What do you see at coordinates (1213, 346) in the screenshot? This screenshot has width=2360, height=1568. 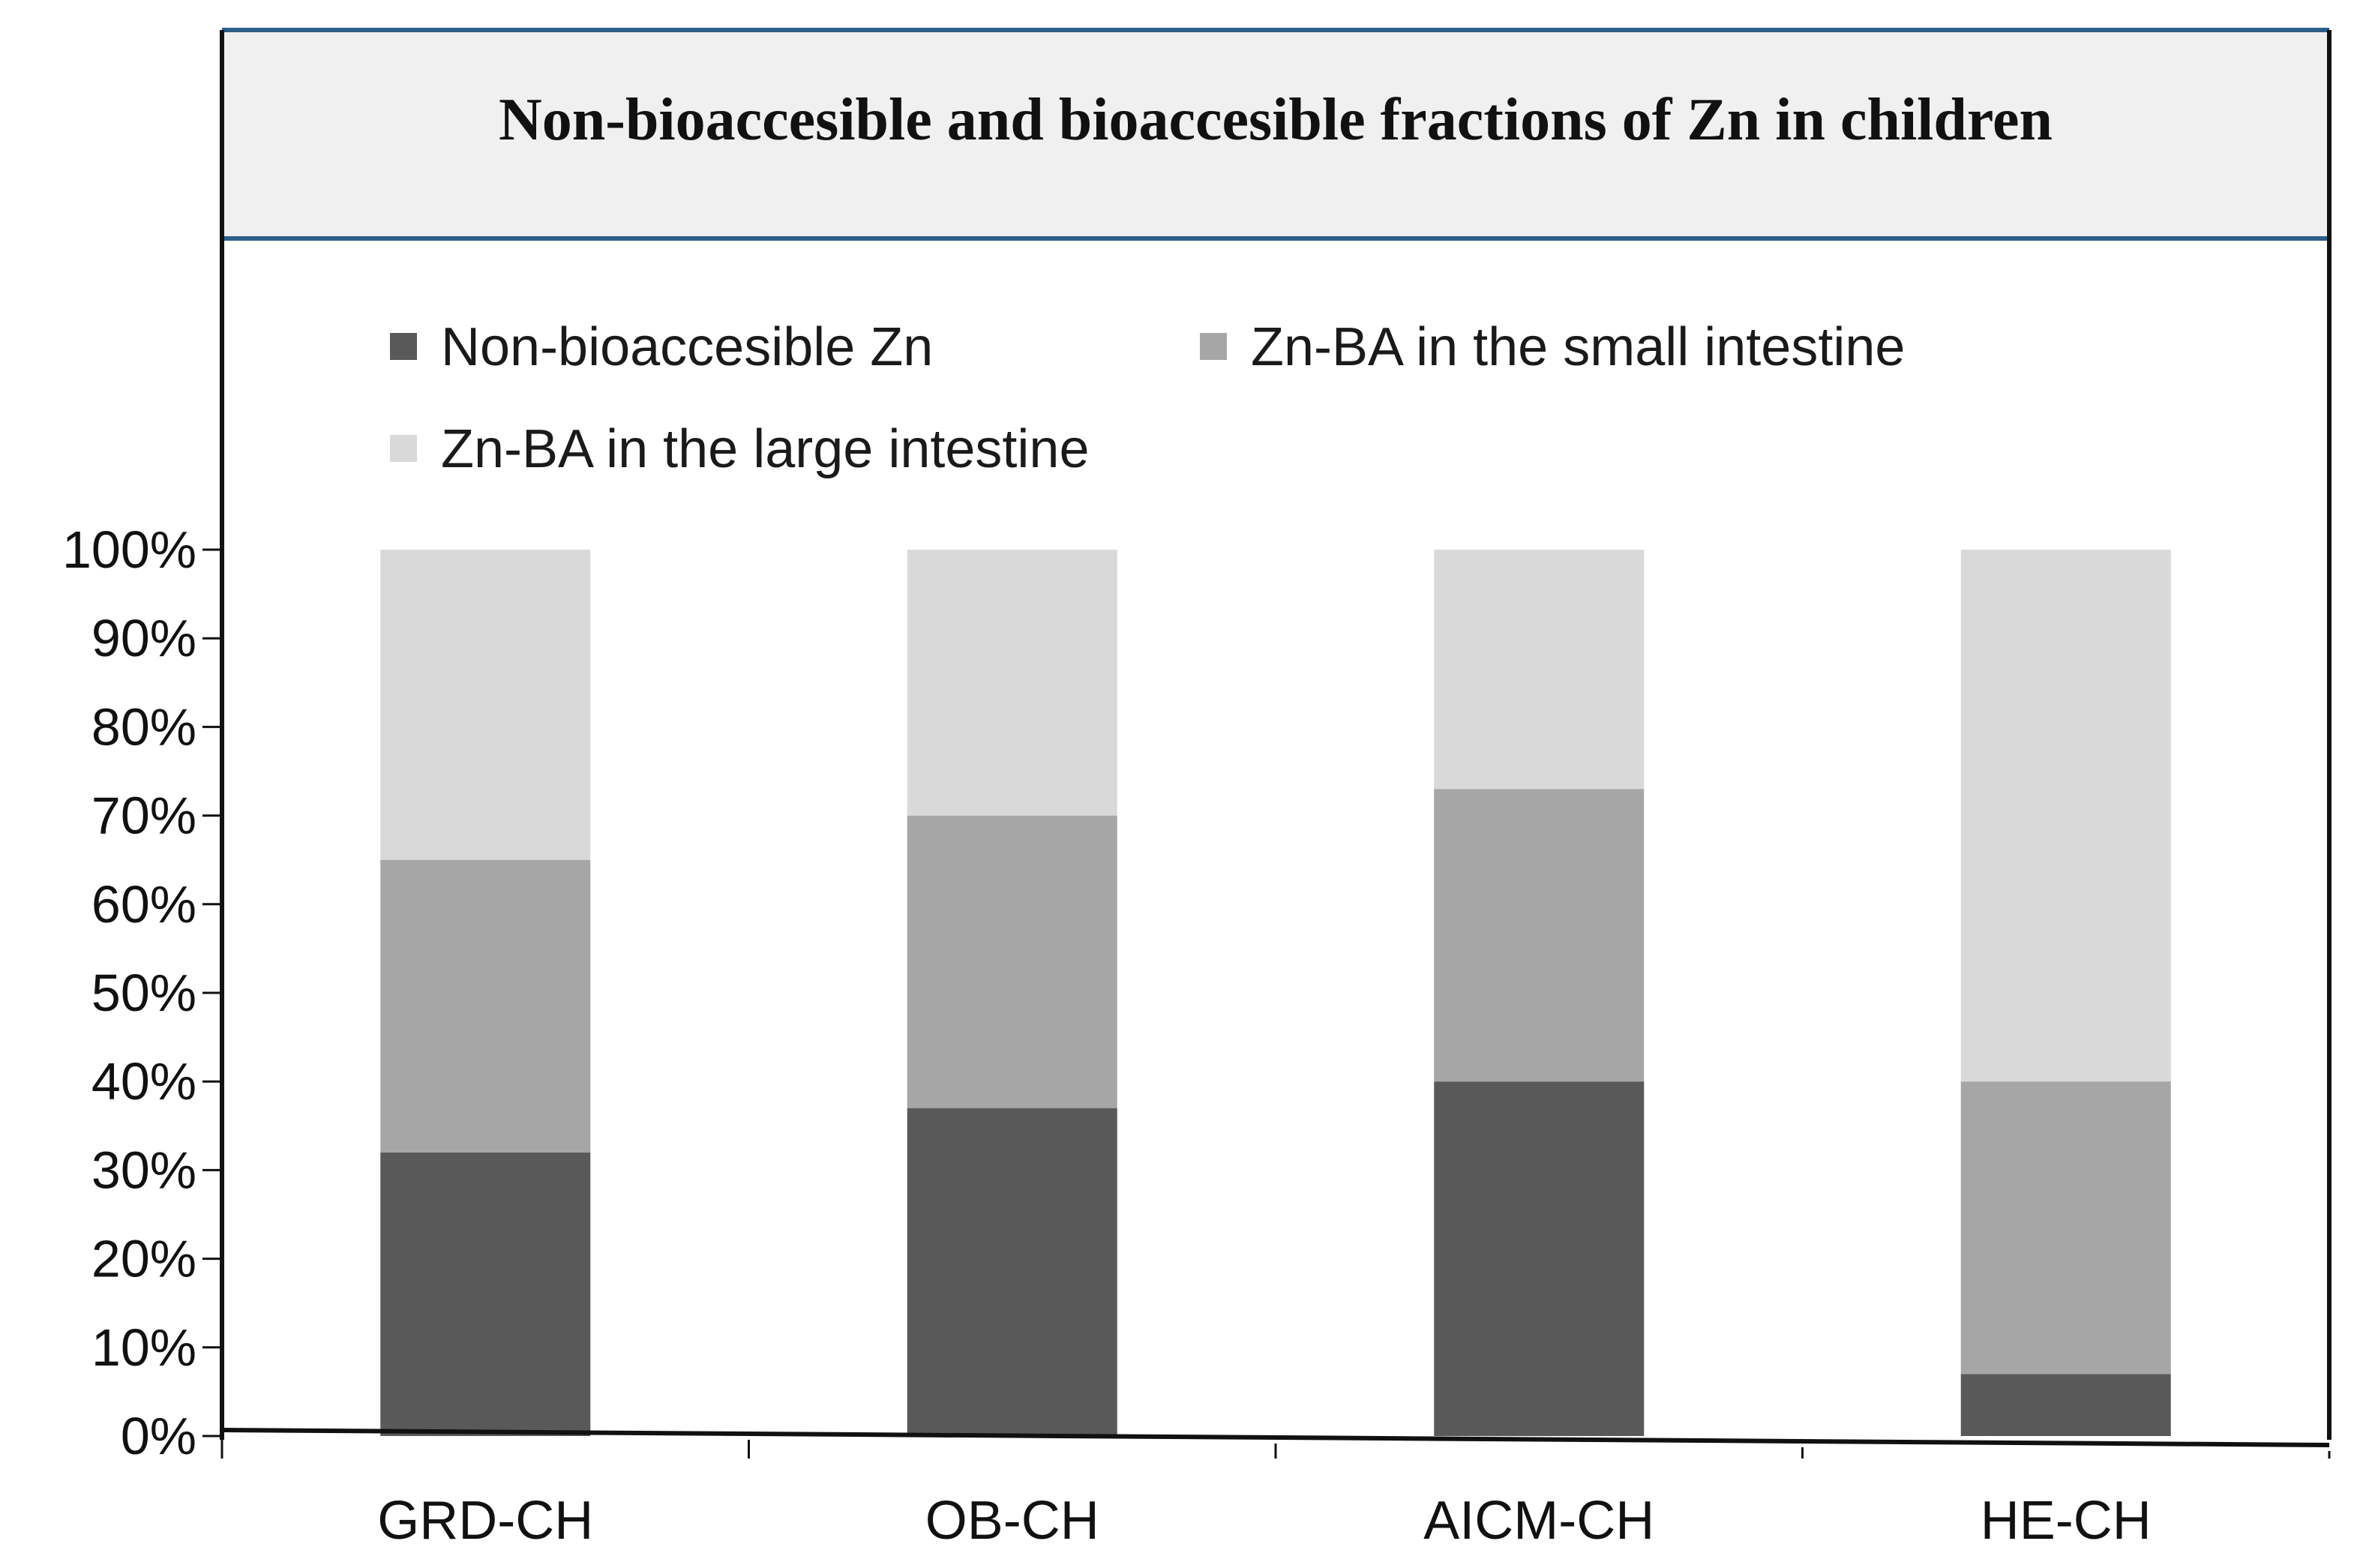 I see `legend-swatch-small-intestine` at bounding box center [1213, 346].